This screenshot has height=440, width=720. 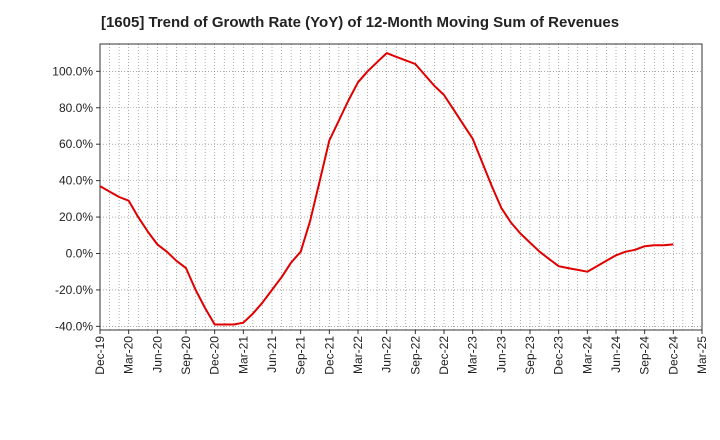 What do you see at coordinates (215, 355) in the screenshot?
I see `x-tick-label: Dec-20` at bounding box center [215, 355].